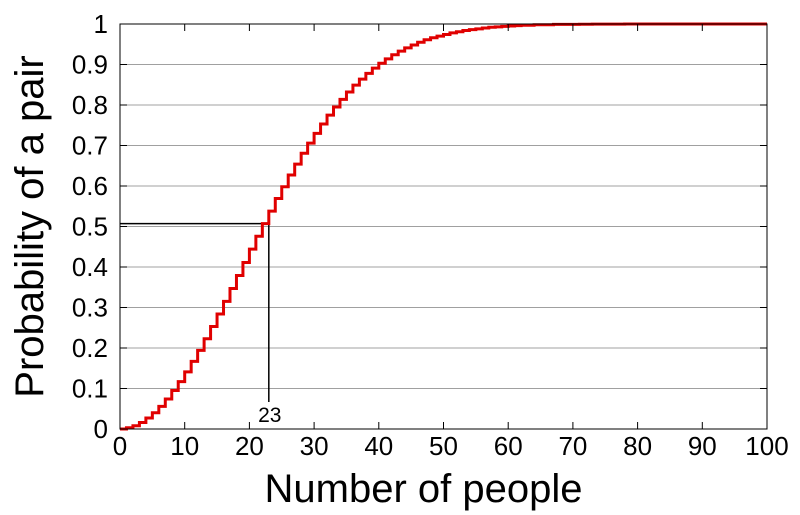 Image resolution: width=800 pixels, height=515 pixels. I want to click on x-tick-label: 50, so click(443, 446).